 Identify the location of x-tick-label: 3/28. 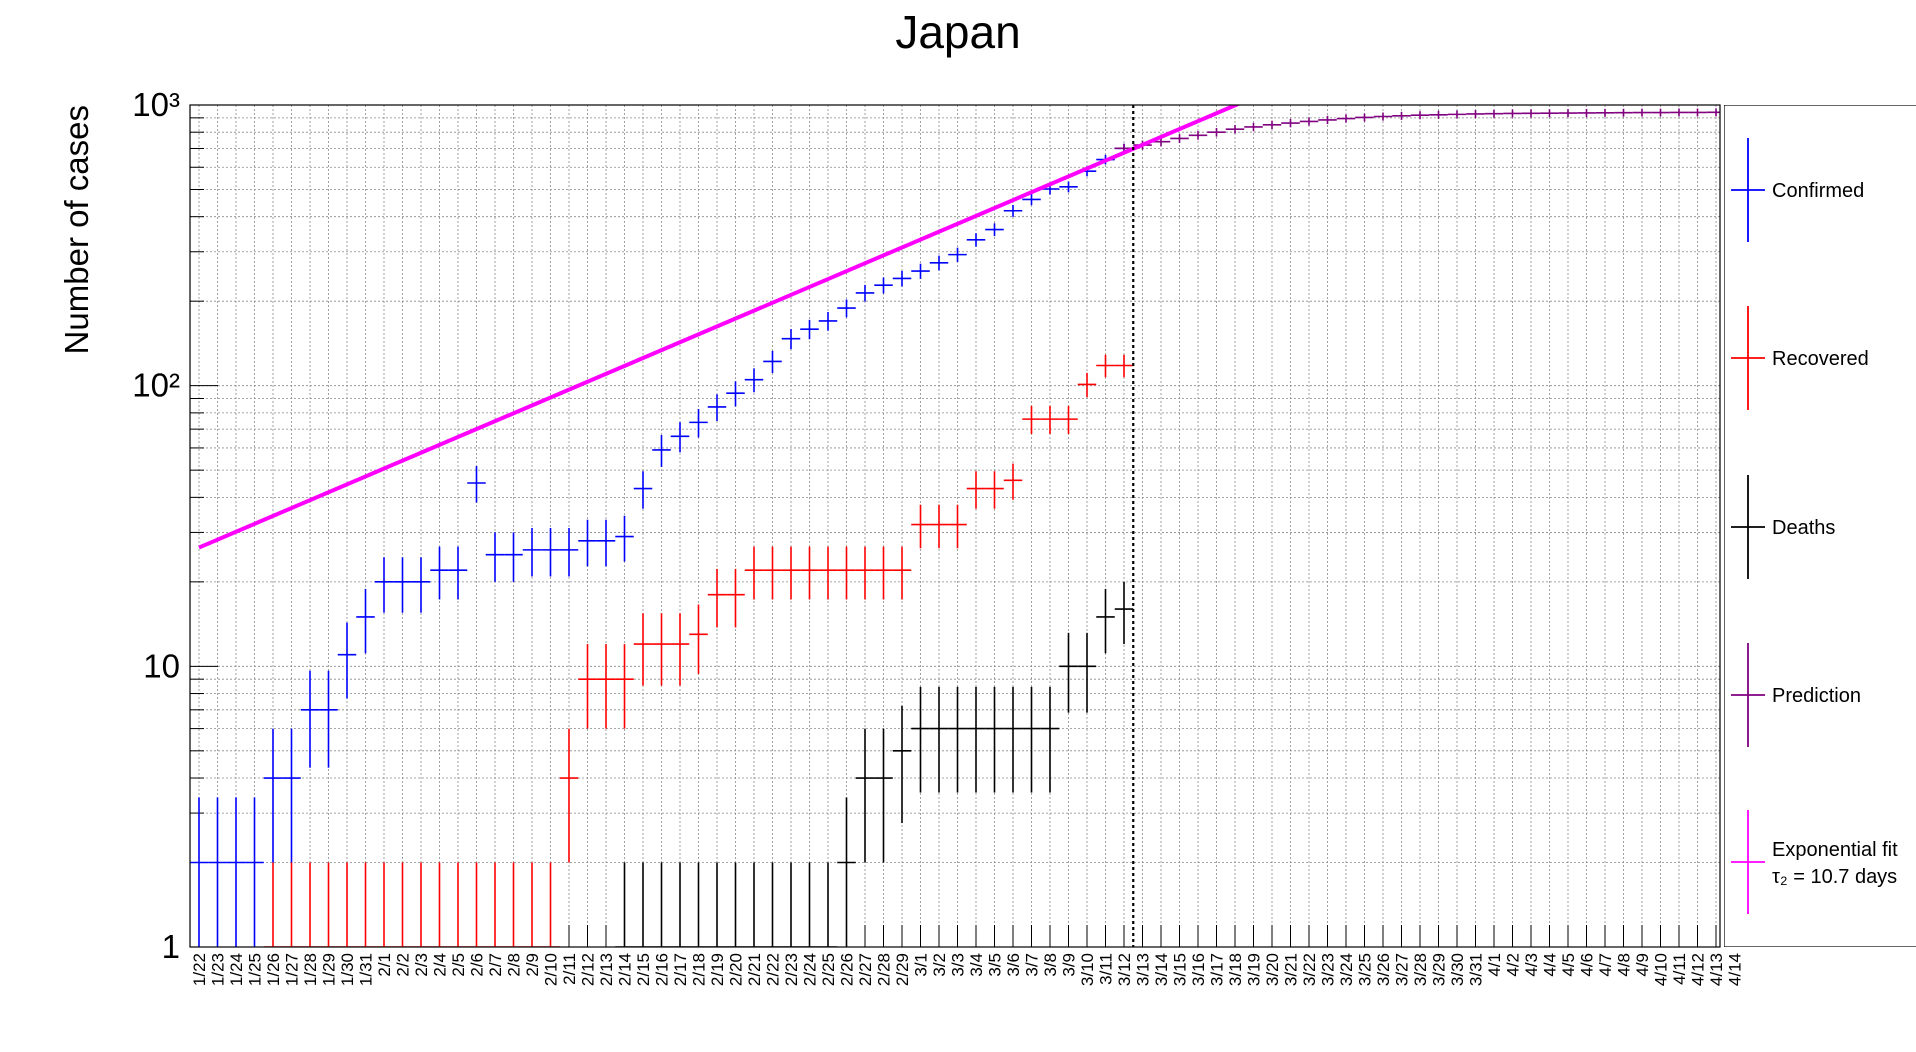
(1420, 969).